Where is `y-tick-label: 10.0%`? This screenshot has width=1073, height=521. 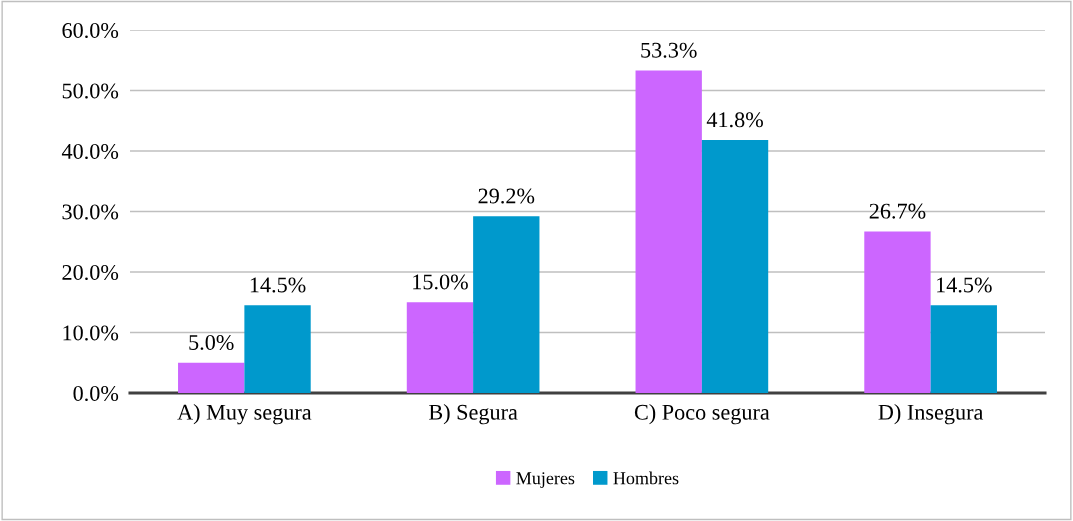 y-tick-label: 10.0% is located at coordinates (91, 333).